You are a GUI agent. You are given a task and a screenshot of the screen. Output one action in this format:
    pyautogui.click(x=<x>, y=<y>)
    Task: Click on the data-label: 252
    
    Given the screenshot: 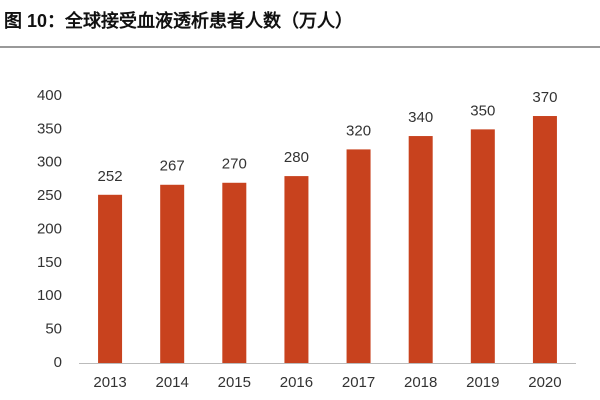 What is the action you would take?
    pyautogui.click(x=110, y=176)
    